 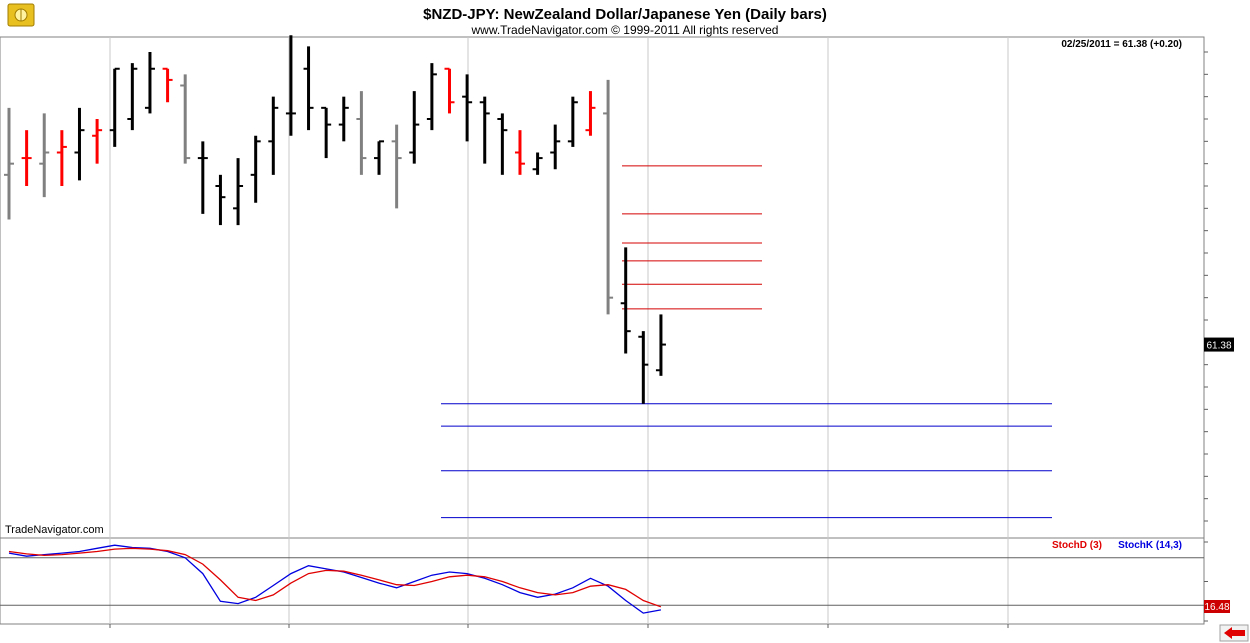 What do you see at coordinates (21, 15) in the screenshot?
I see `trade-navigator-logo-icon` at bounding box center [21, 15].